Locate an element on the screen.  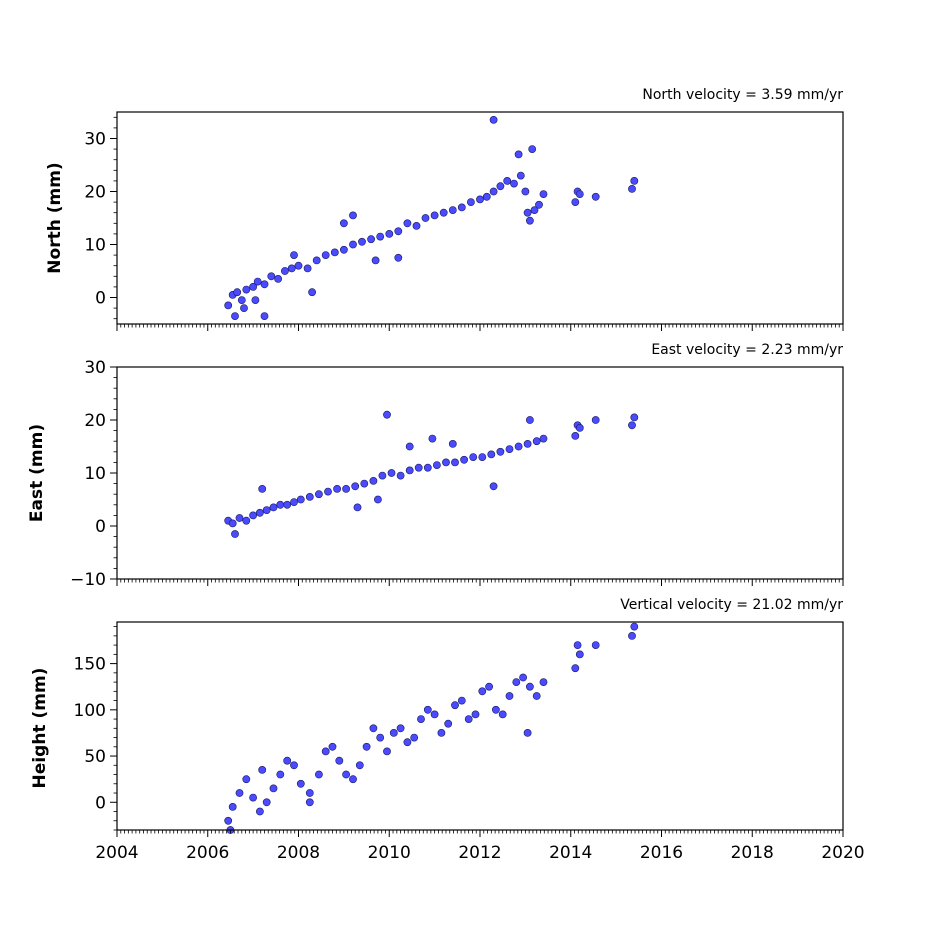
north-y-tick-label: 10 is located at coordinates (95, 246).